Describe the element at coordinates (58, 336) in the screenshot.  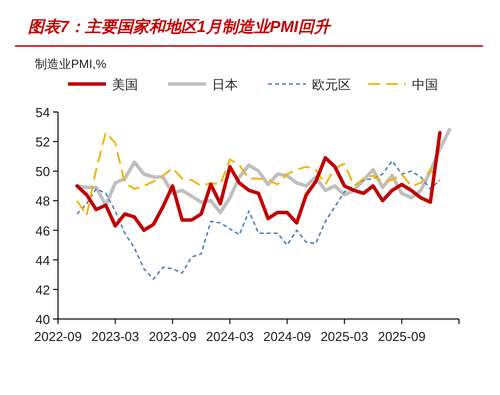
I see `x-tick-label: 2022-09` at that location.